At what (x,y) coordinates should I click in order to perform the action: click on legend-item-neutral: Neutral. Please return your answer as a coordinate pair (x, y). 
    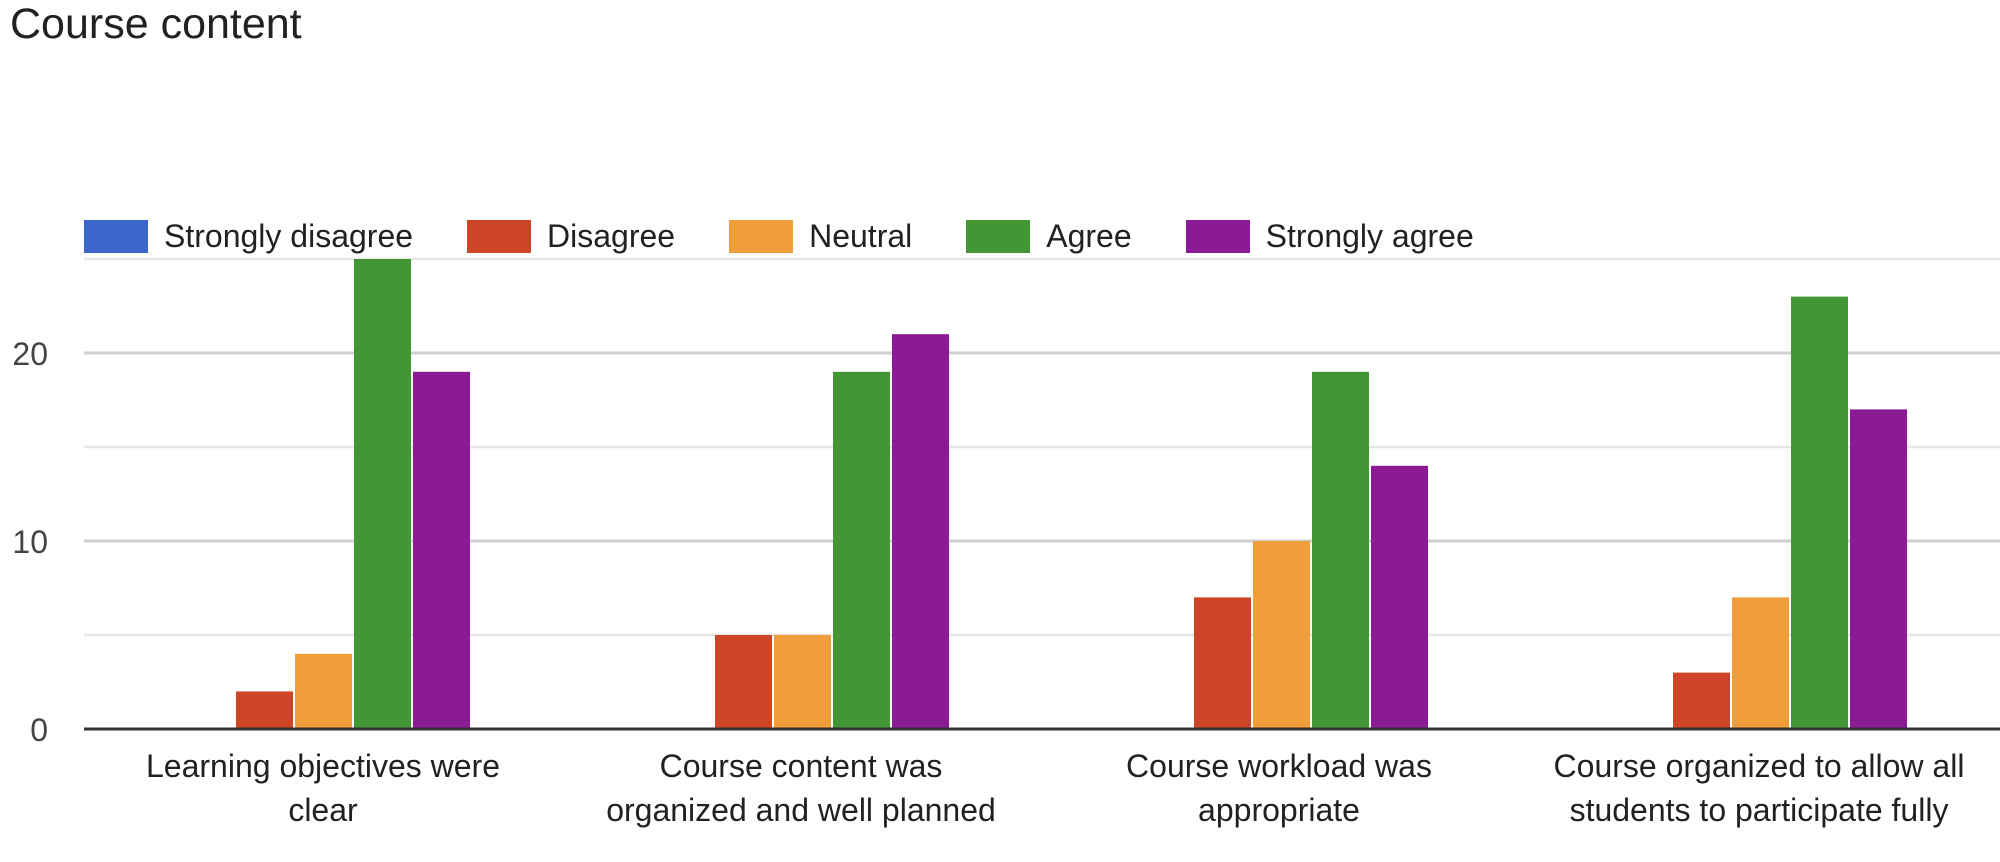
    Looking at the image, I should click on (820, 236).